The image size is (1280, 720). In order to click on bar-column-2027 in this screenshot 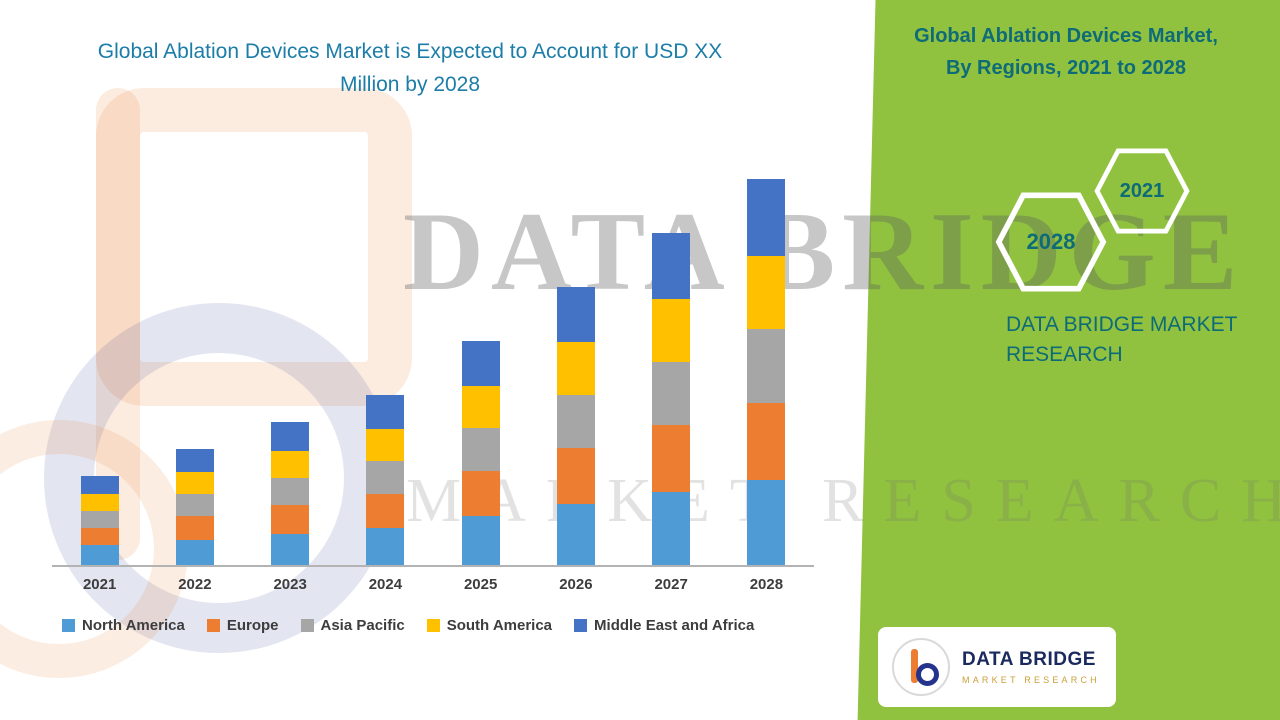, I will do `click(671, 398)`.